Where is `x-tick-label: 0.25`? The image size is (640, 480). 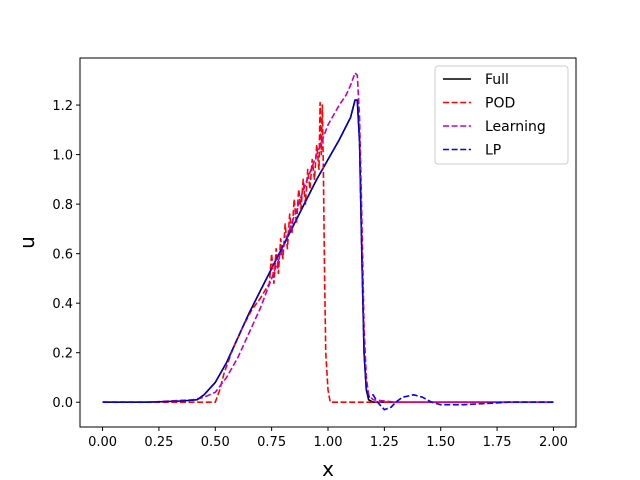
x-tick-label: 0.25 is located at coordinates (158, 442).